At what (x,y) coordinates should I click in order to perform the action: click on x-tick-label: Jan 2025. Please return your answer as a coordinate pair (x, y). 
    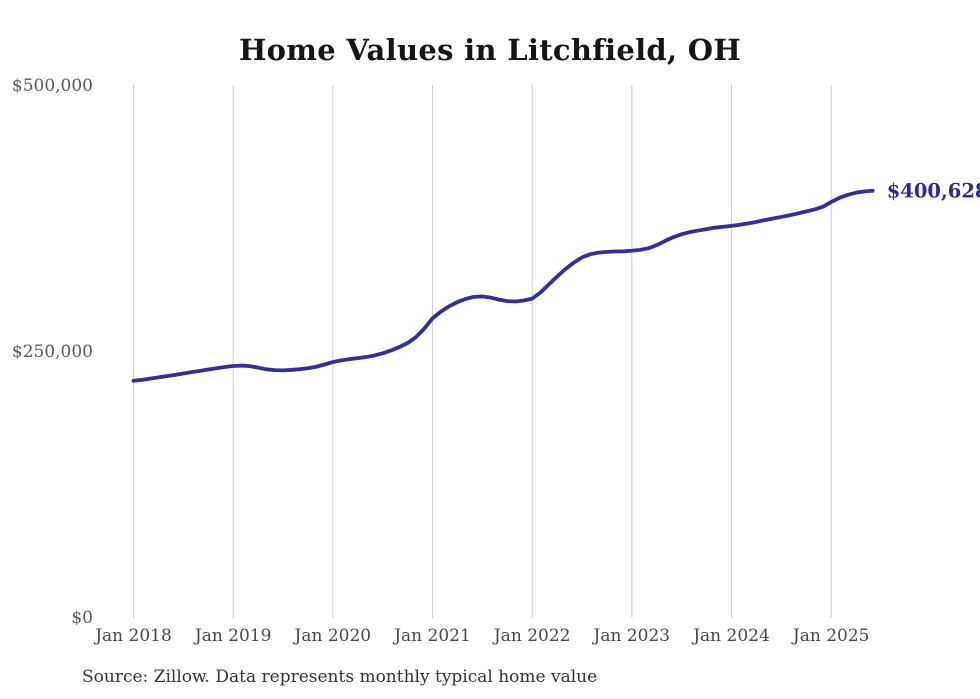
    Looking at the image, I should click on (830, 636).